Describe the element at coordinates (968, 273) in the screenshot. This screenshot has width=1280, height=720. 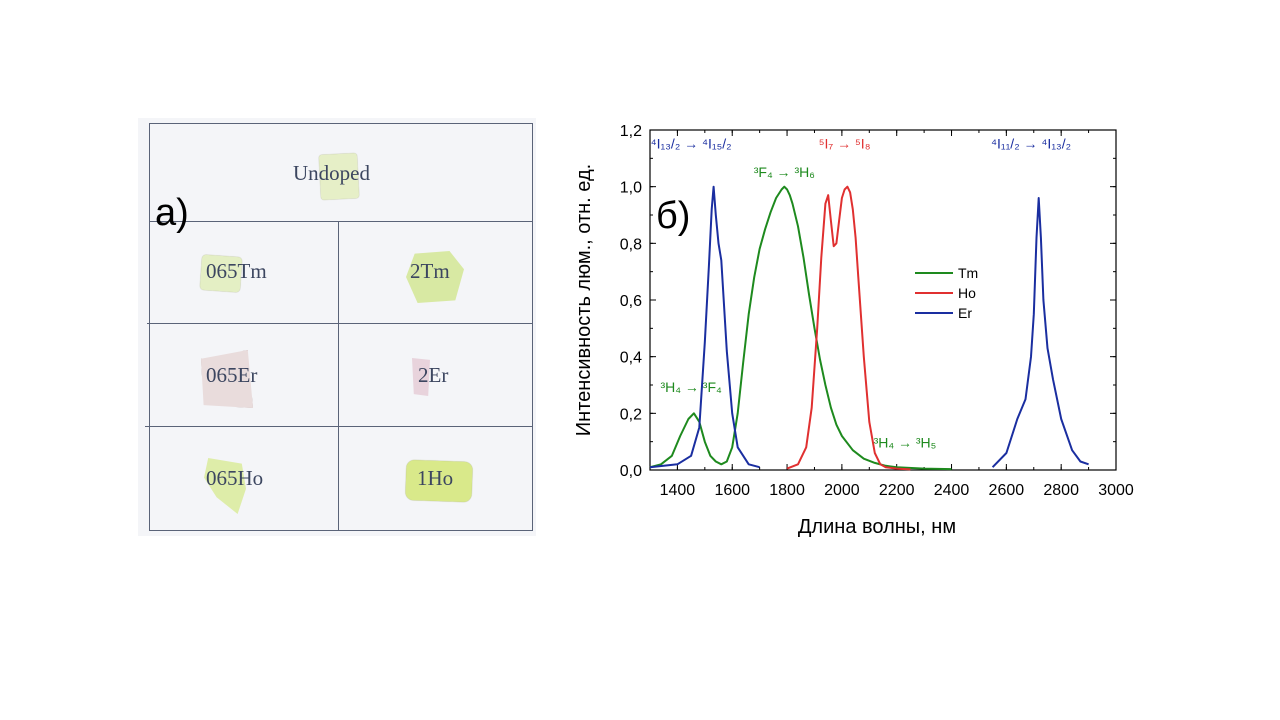
I see `legend-label-tm: Tm` at that location.